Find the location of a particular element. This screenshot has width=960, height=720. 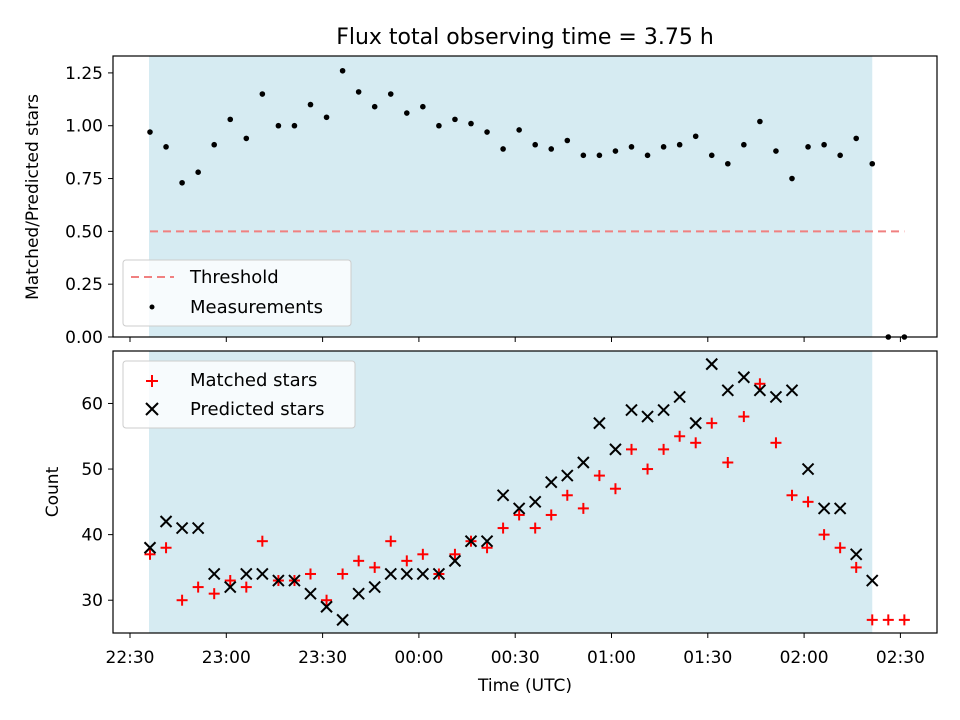

top-legend: Threshold Measurements is located at coordinates (237, 293).